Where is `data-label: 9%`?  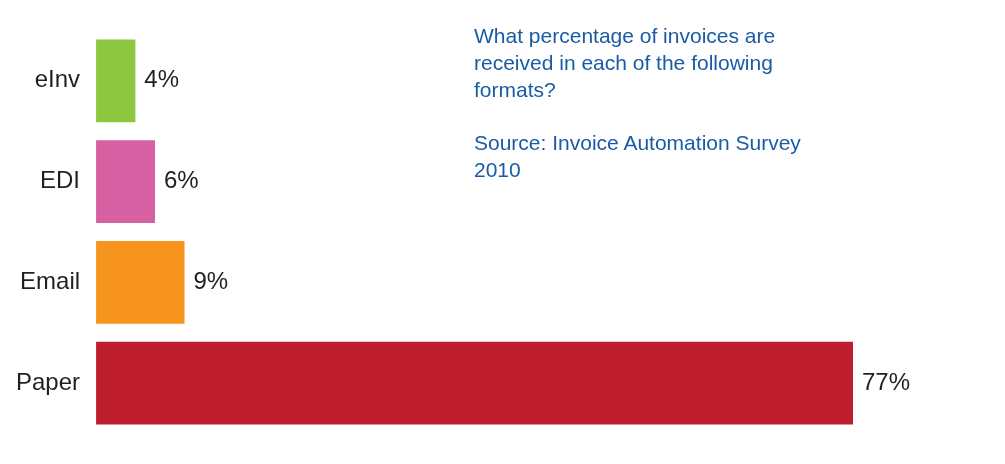 data-label: 9% is located at coordinates (211, 281).